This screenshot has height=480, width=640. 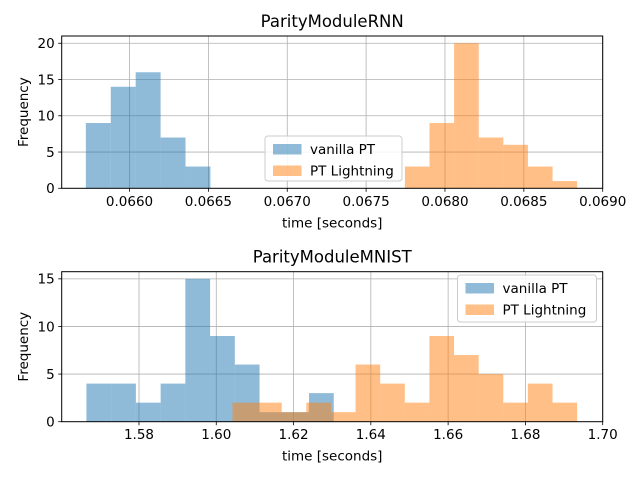 What do you see at coordinates (444, 202) in the screenshot?
I see `x-tick-label: 0.0680` at bounding box center [444, 202].